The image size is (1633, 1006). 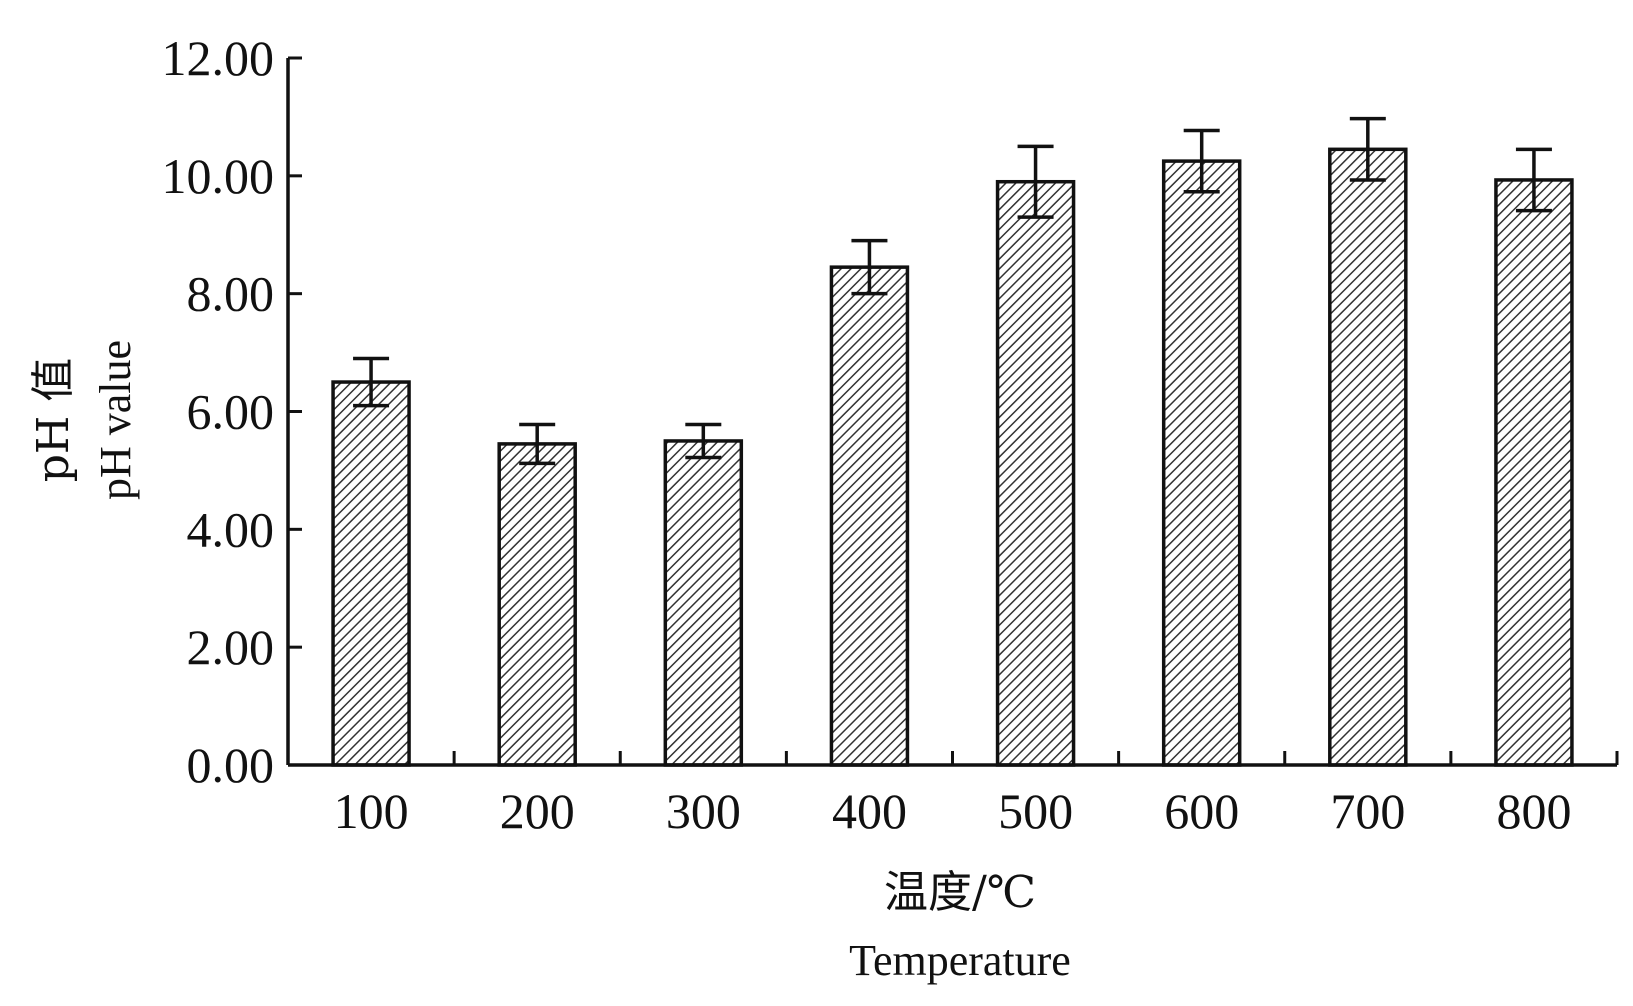 I want to click on x-tick-label: 300, so click(x=703, y=811).